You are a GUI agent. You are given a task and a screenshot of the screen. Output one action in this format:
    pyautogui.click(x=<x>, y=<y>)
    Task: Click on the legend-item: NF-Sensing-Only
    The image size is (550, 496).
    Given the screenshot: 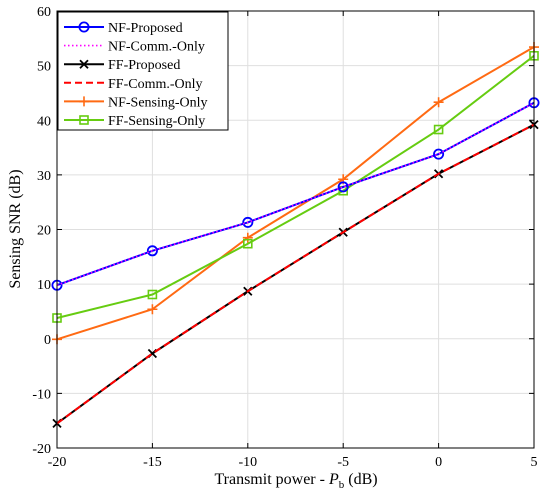 What is the action you would take?
    pyautogui.click(x=136, y=102)
    